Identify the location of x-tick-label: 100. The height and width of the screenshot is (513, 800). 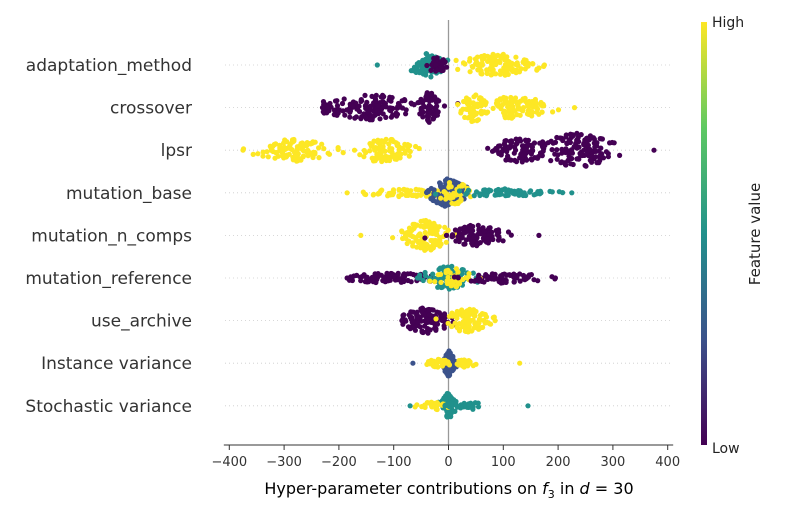
(503, 462).